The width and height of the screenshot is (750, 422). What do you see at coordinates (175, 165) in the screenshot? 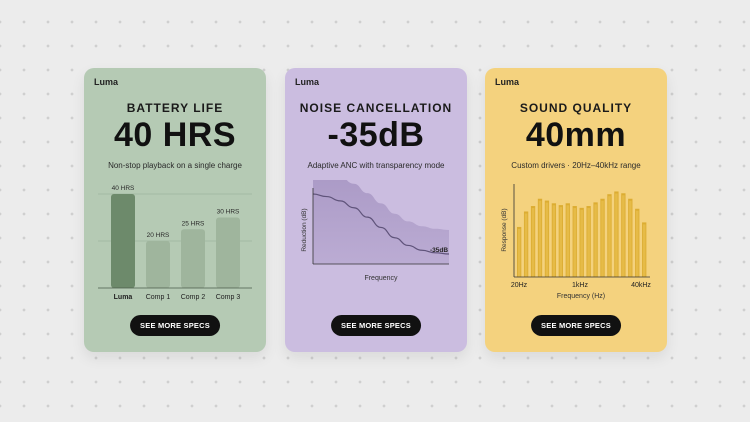
I see `card-subtitle: Non-stop playback on a single charge` at bounding box center [175, 165].